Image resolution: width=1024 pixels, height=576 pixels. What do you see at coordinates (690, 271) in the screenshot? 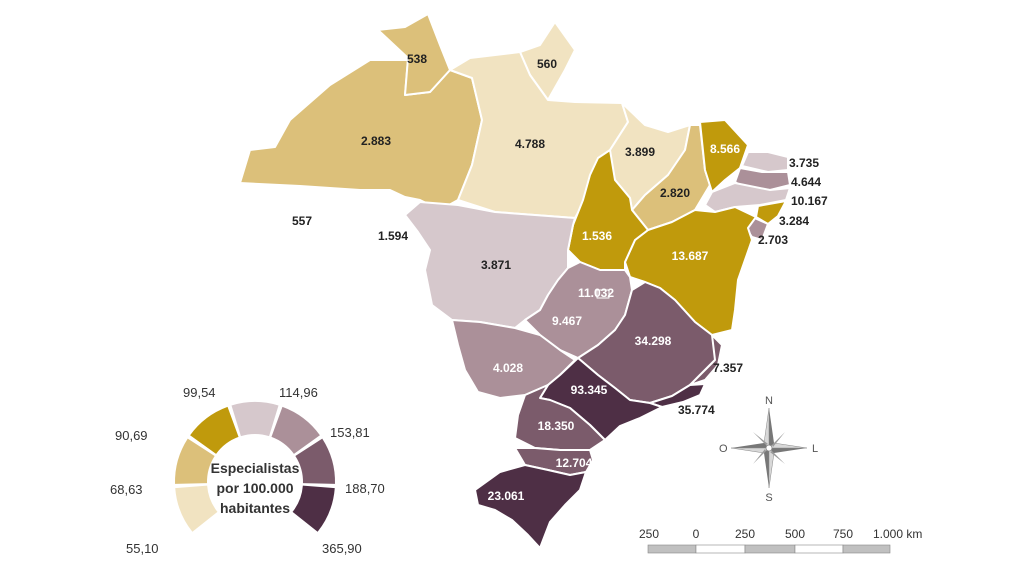
I see `state-ba` at bounding box center [690, 271].